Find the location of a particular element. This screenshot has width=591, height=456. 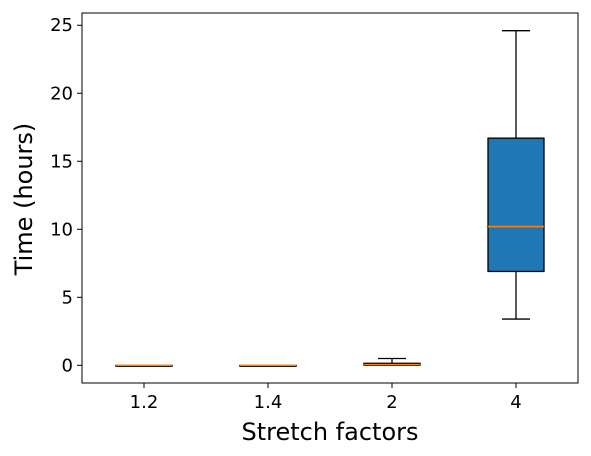

x-axis: 1.2 1.4 2 4 is located at coordinates (326, 398).